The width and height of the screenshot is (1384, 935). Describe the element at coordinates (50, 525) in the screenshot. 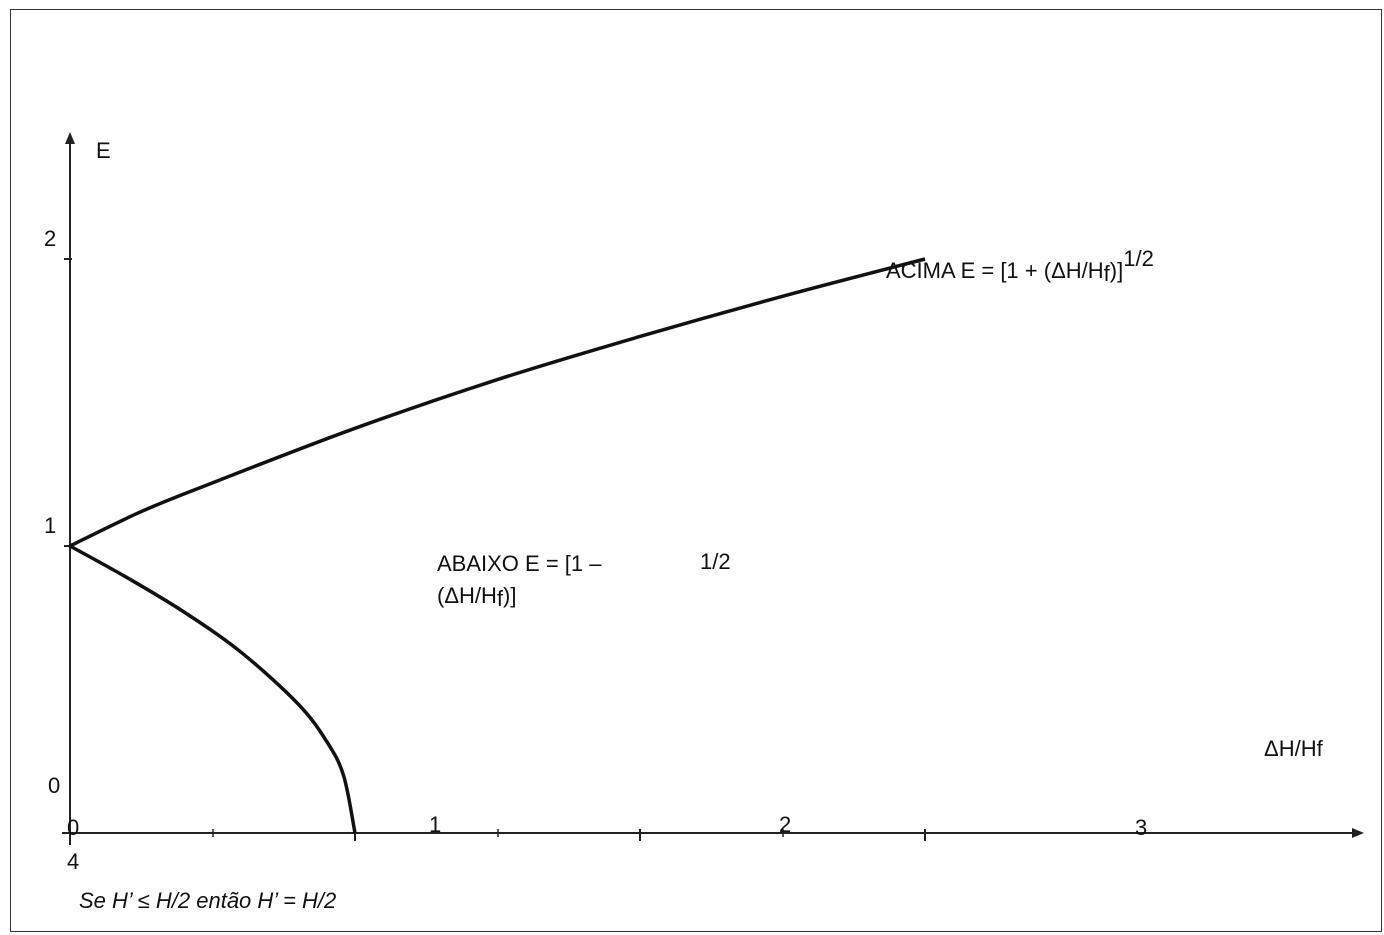

I see `y-tick-label-1: 1` at that location.